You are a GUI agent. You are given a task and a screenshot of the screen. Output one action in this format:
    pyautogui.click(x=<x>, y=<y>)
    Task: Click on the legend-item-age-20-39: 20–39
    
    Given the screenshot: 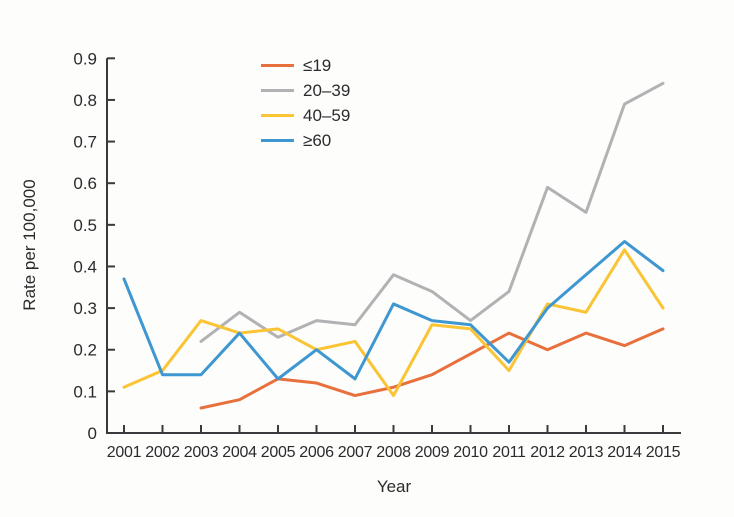 What is the action you would take?
    pyautogui.click(x=305, y=90)
    